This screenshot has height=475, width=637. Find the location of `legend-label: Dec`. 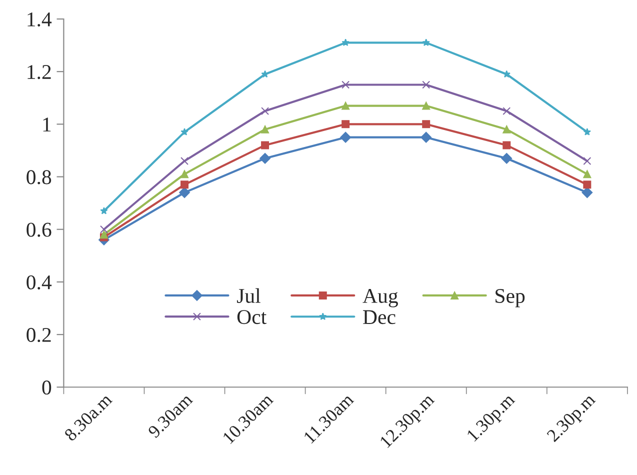

legend-label: Dec is located at coordinates (379, 317).